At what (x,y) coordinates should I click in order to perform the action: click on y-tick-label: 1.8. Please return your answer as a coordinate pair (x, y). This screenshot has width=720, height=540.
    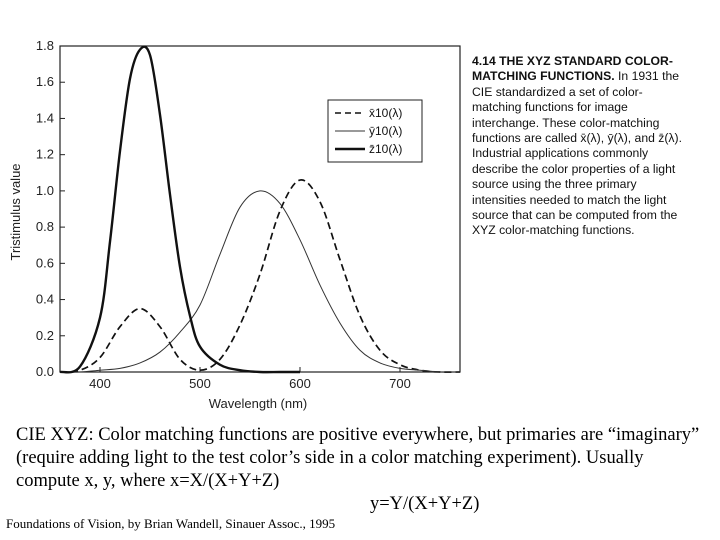
    Looking at the image, I should click on (45, 45).